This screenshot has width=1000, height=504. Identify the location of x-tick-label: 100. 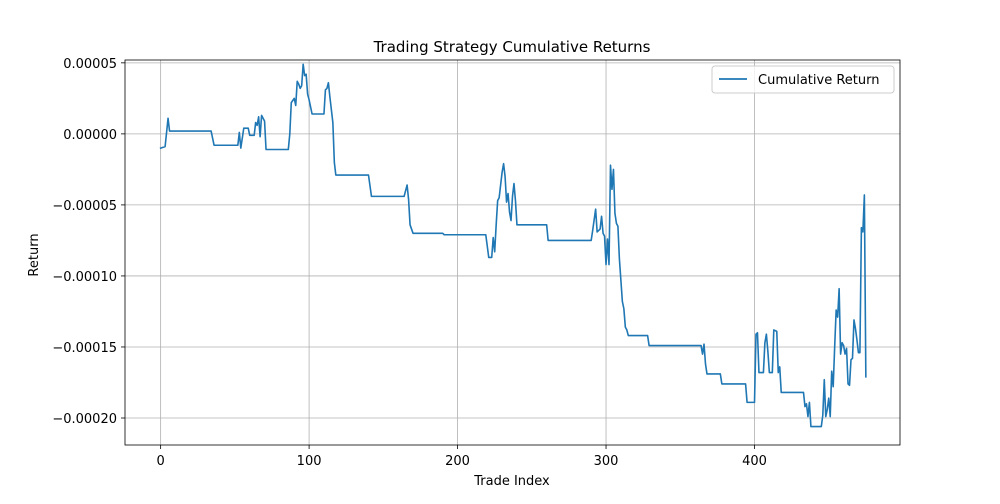
(309, 461).